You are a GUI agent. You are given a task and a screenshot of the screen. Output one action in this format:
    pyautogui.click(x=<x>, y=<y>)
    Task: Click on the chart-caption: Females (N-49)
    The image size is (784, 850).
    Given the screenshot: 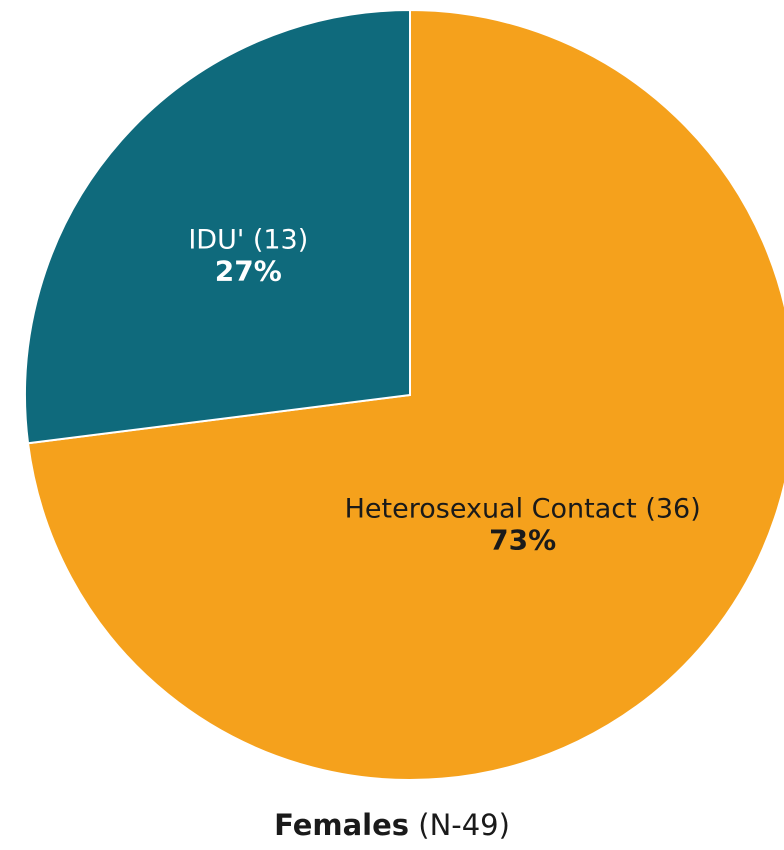 What is the action you would take?
    pyautogui.click(x=392, y=825)
    